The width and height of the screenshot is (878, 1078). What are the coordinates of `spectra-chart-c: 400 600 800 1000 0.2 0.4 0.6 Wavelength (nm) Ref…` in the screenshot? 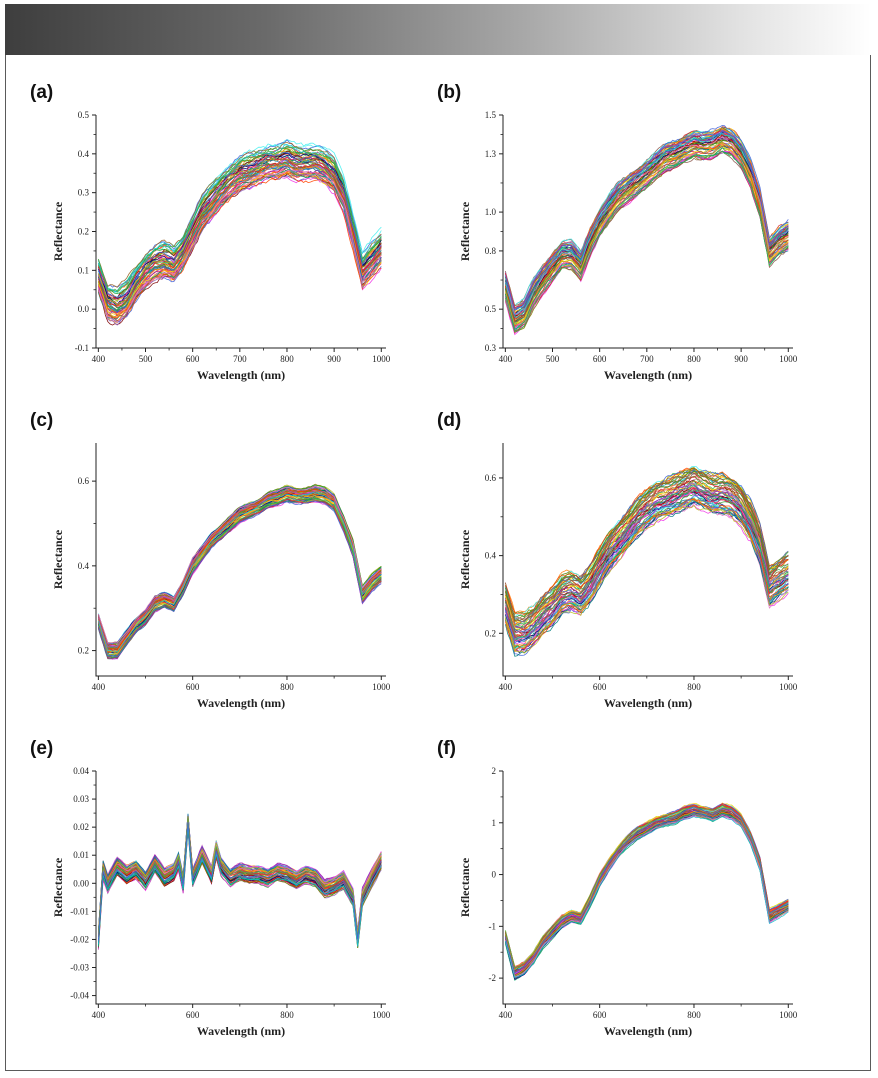 It's located at (221, 576).